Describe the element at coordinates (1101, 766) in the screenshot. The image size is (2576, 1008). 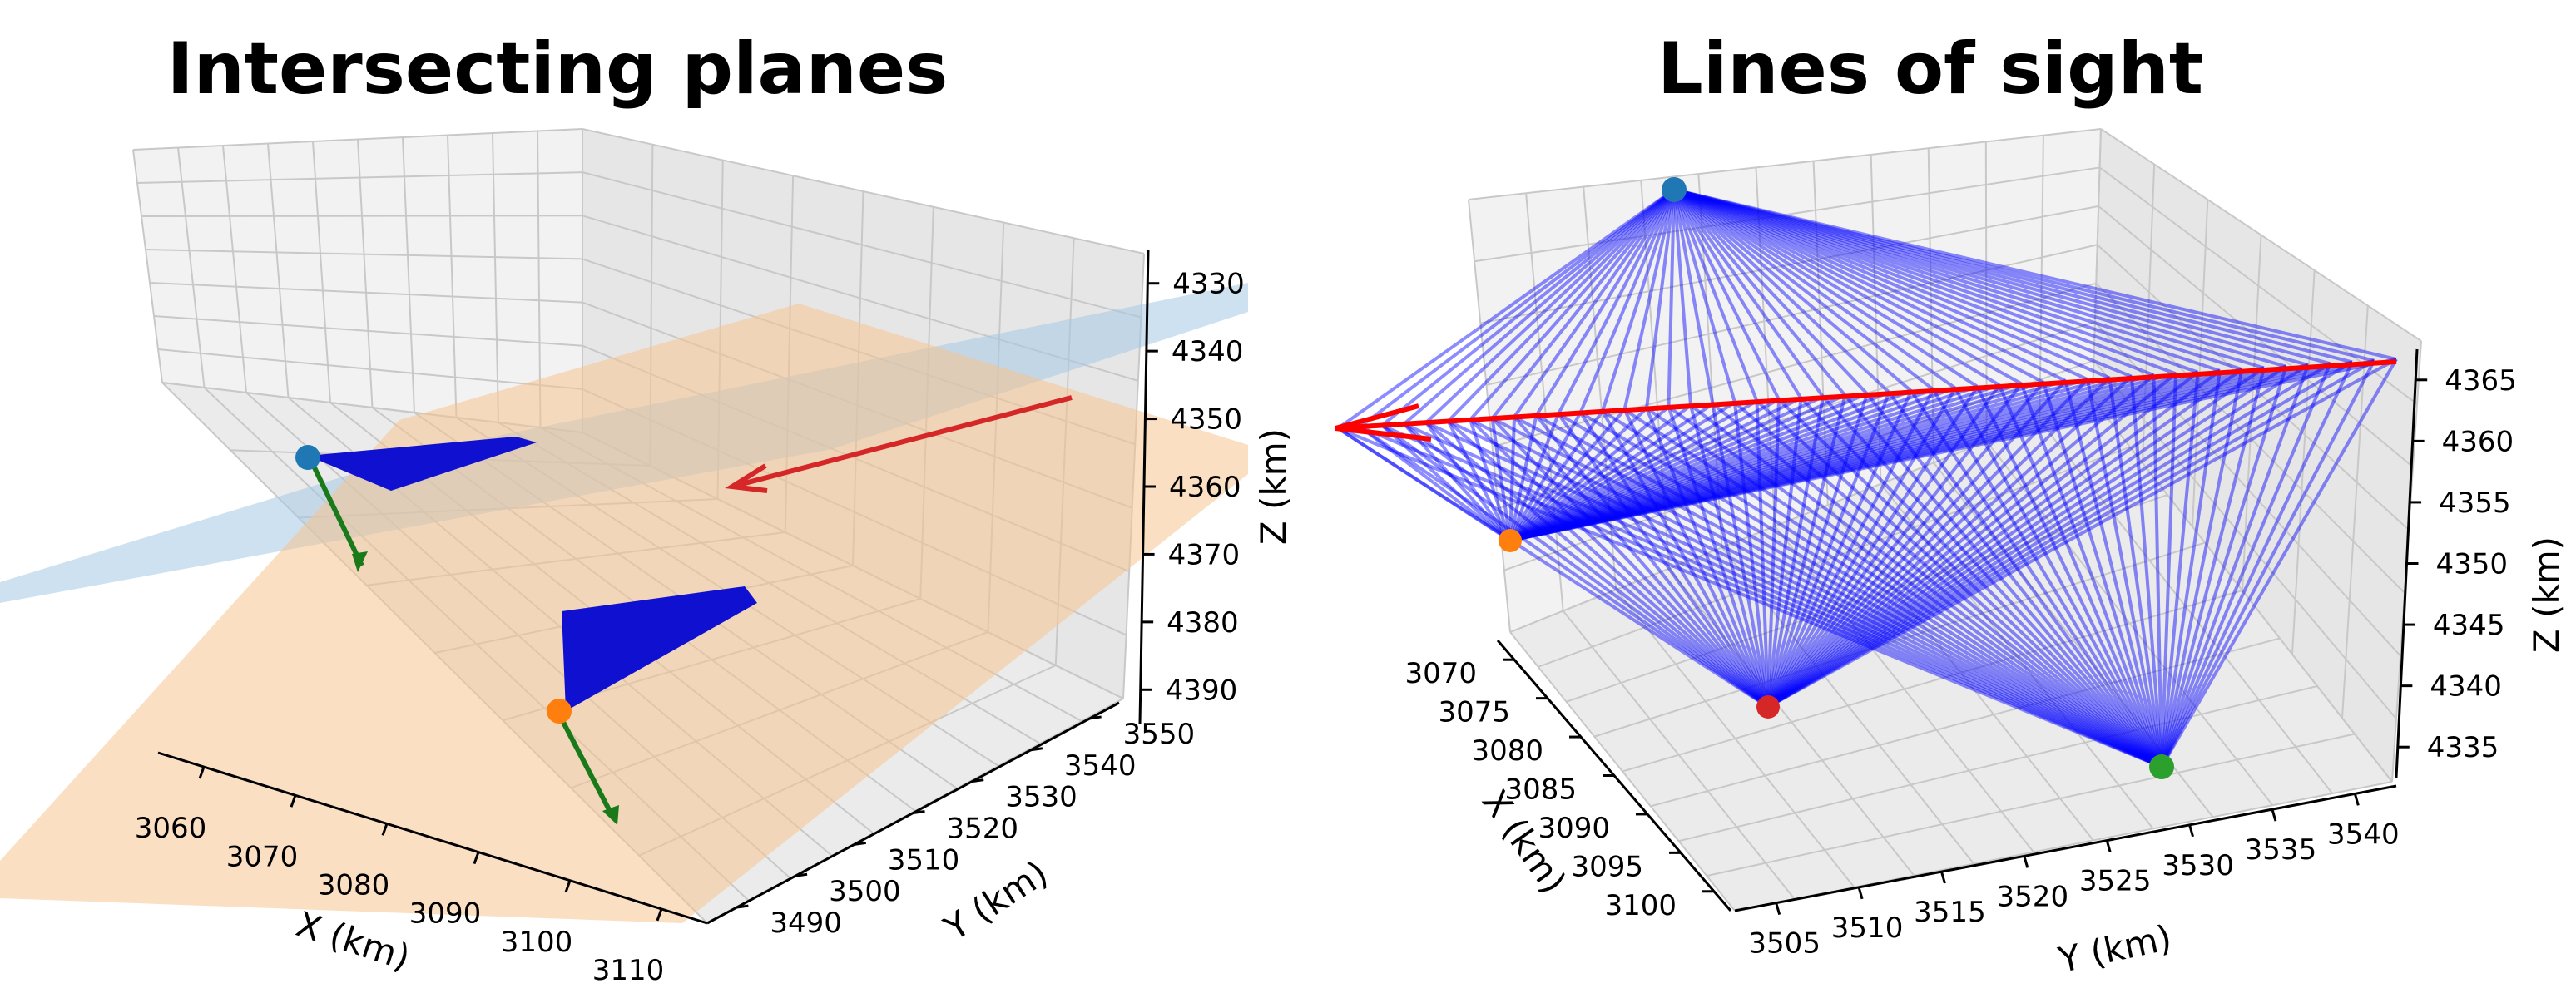
I see `left-y-tick-label: 3540` at that location.